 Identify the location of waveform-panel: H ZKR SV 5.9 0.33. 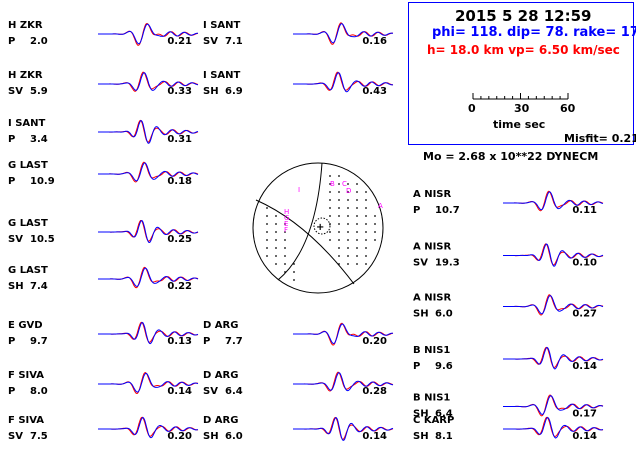
(103, 83).